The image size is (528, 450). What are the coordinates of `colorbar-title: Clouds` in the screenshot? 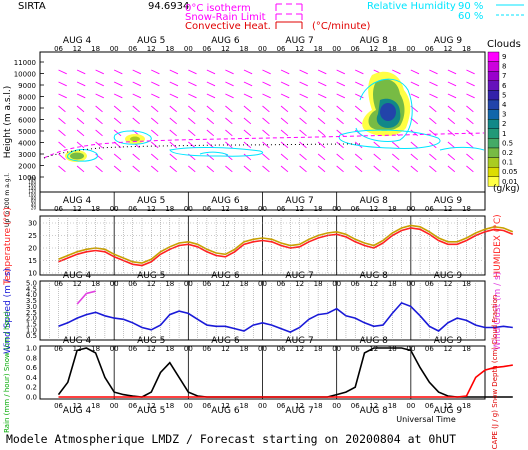 It's located at (504, 44).